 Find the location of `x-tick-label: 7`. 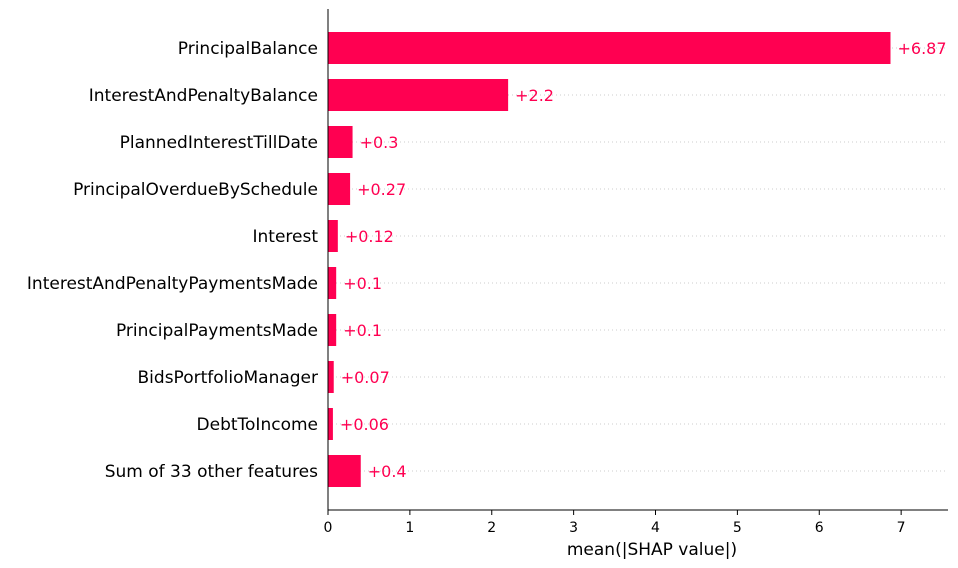

x-tick-label: 7 is located at coordinates (901, 528).